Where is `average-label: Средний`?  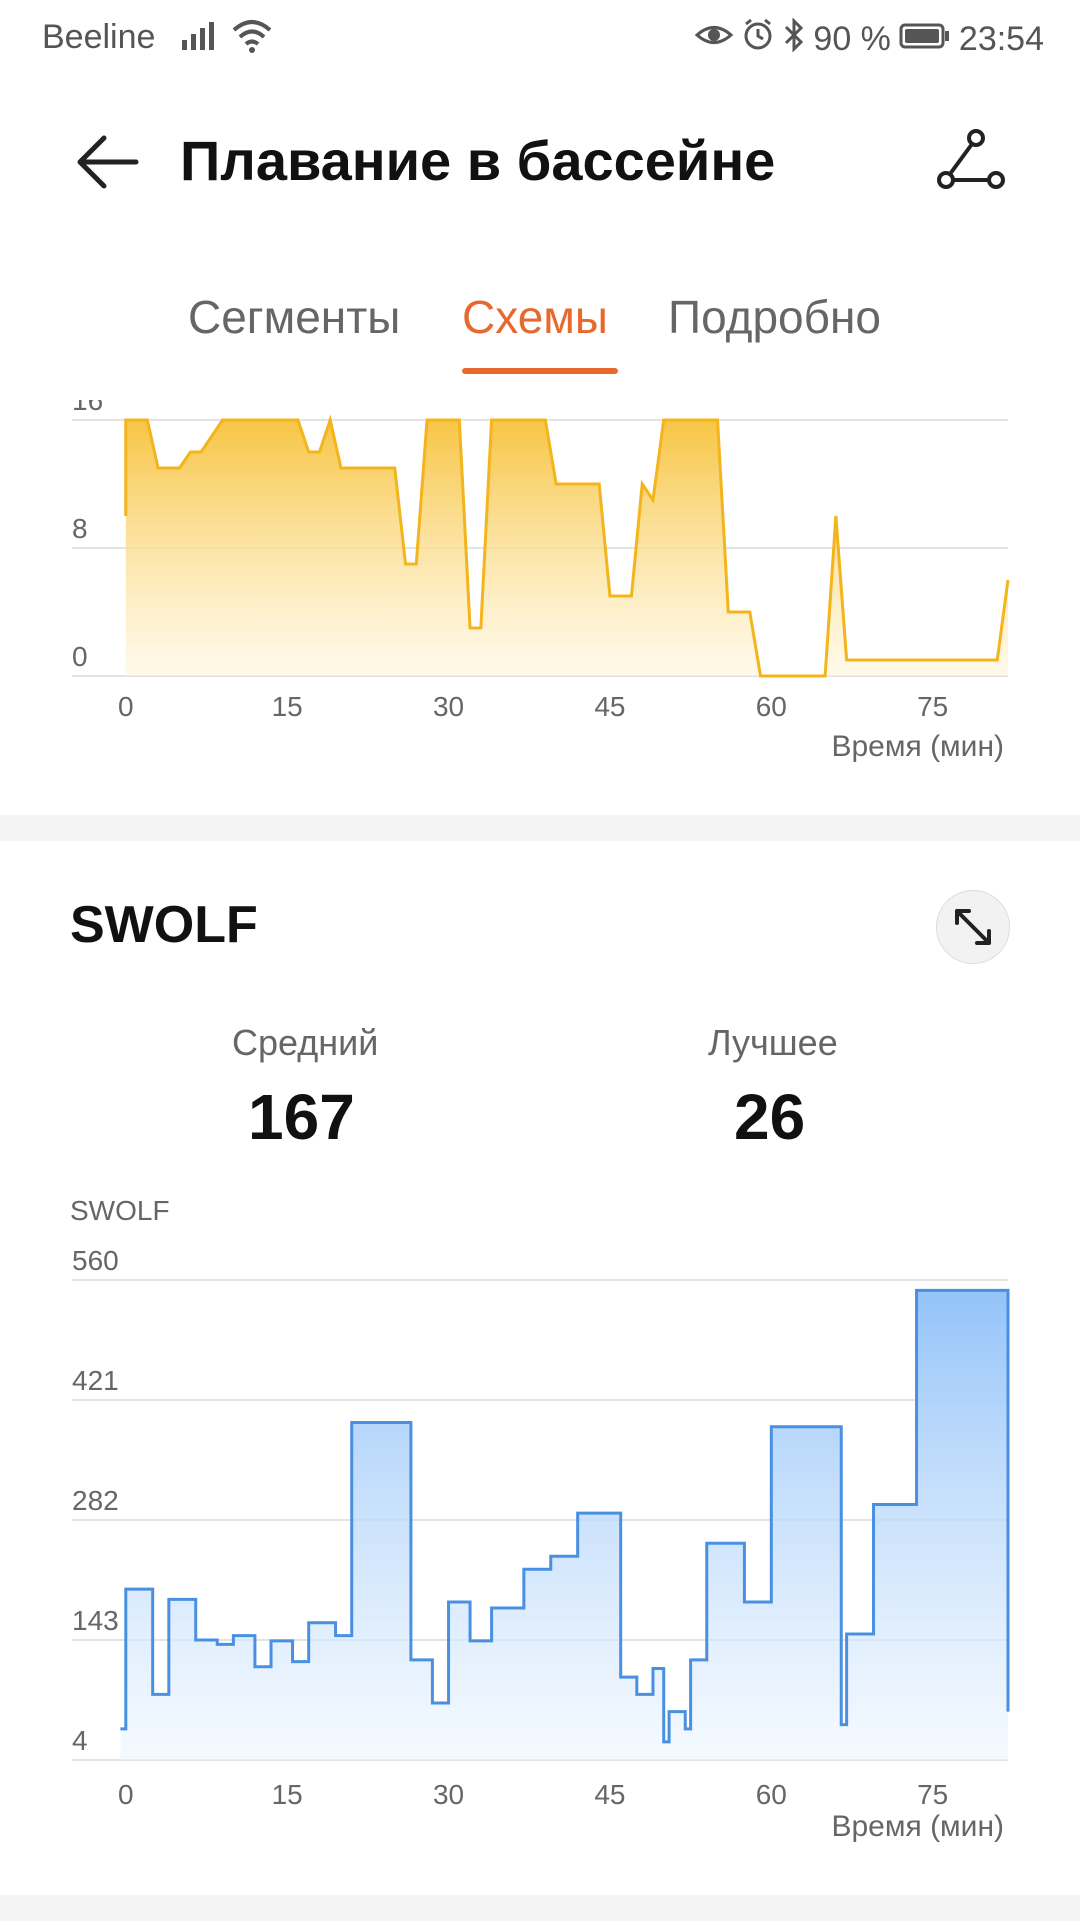
average-label: Средний is located at coordinates (305, 1042).